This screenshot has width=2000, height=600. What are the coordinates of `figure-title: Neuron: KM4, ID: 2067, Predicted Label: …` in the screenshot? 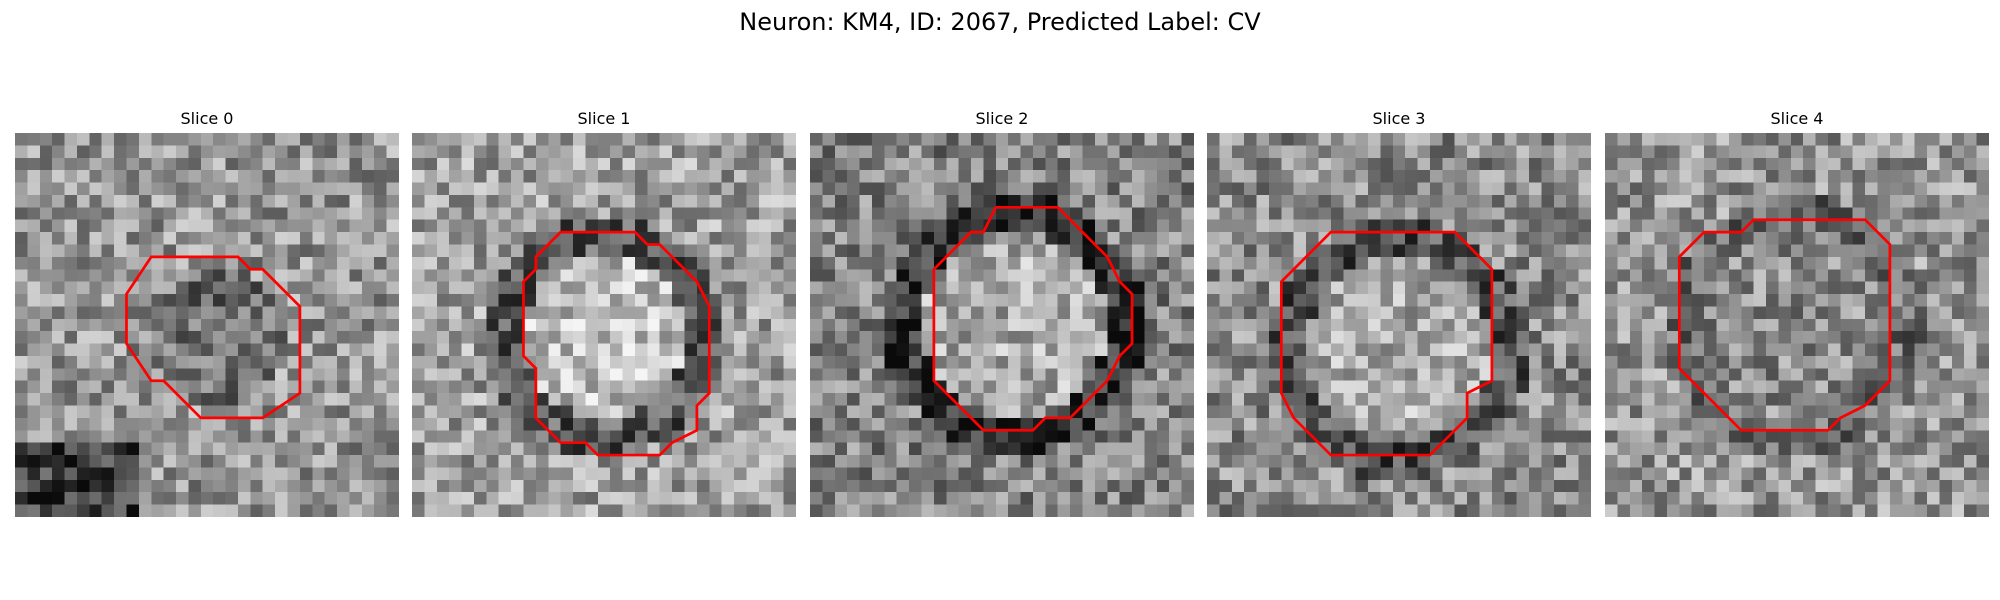 It's located at (1000, 22).